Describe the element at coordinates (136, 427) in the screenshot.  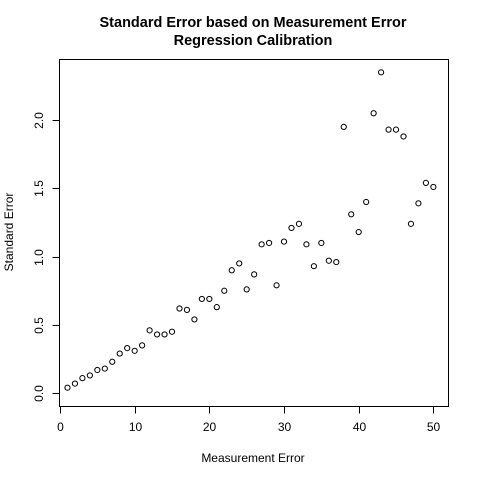
I see `x-tick-label: 10` at that location.